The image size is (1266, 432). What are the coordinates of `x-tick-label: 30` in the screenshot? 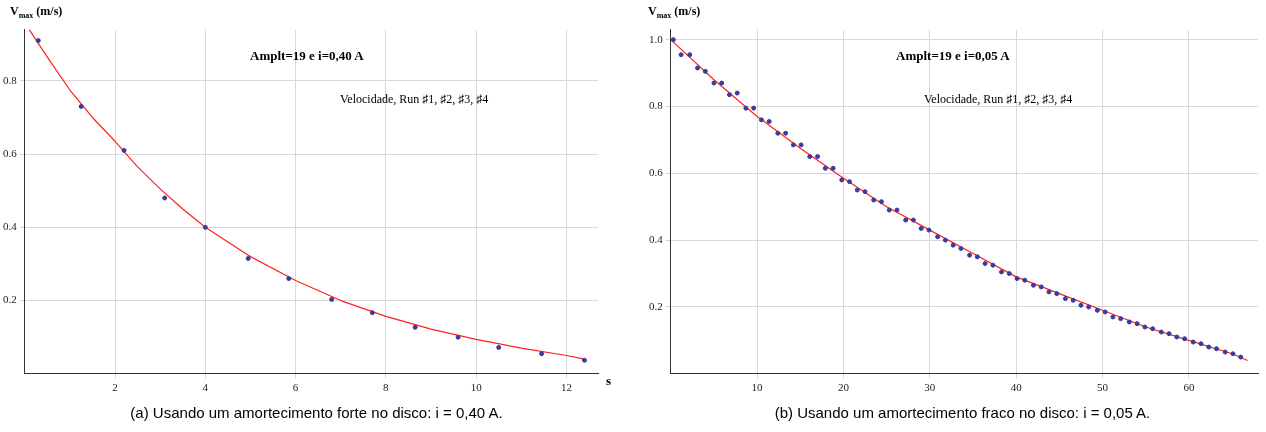 It's located at (930, 387).